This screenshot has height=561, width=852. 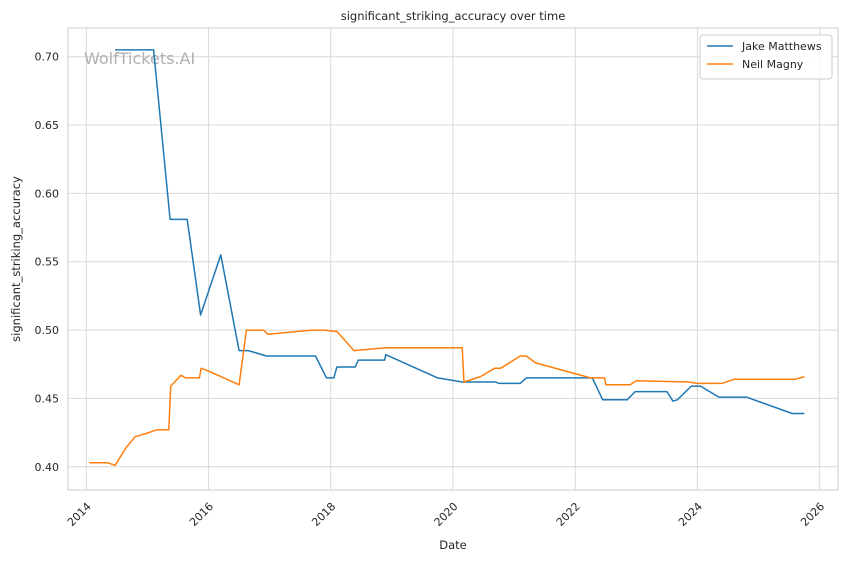 I want to click on y-axis-ticks: 0.40 0.45 0.50 0.55 0.60 0.65 0.70, so click(x=47, y=262).